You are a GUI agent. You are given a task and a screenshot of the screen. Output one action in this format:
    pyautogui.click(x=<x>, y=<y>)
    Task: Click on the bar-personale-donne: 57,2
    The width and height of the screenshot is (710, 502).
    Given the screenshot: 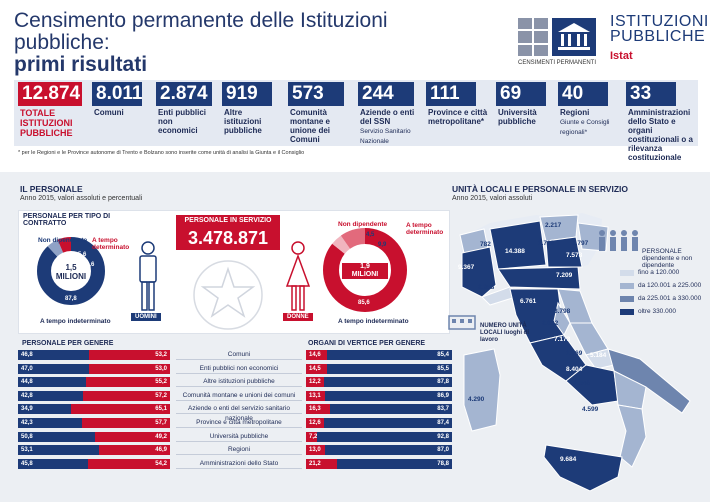 What is the action you would take?
    pyautogui.click(x=126, y=395)
    